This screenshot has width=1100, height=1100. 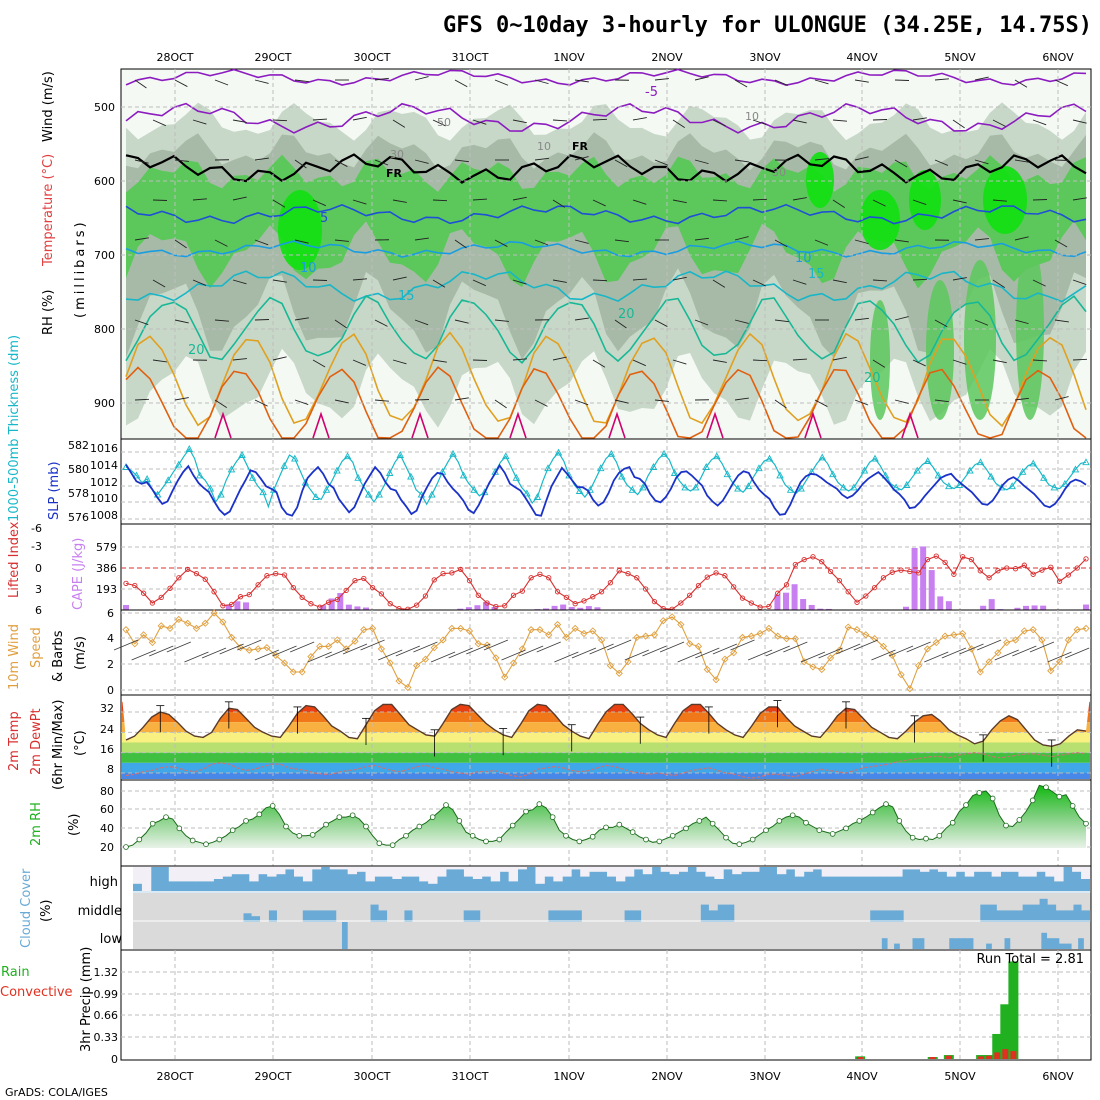 I want to click on top-date-3nov: 3NOV, so click(x=765, y=57).